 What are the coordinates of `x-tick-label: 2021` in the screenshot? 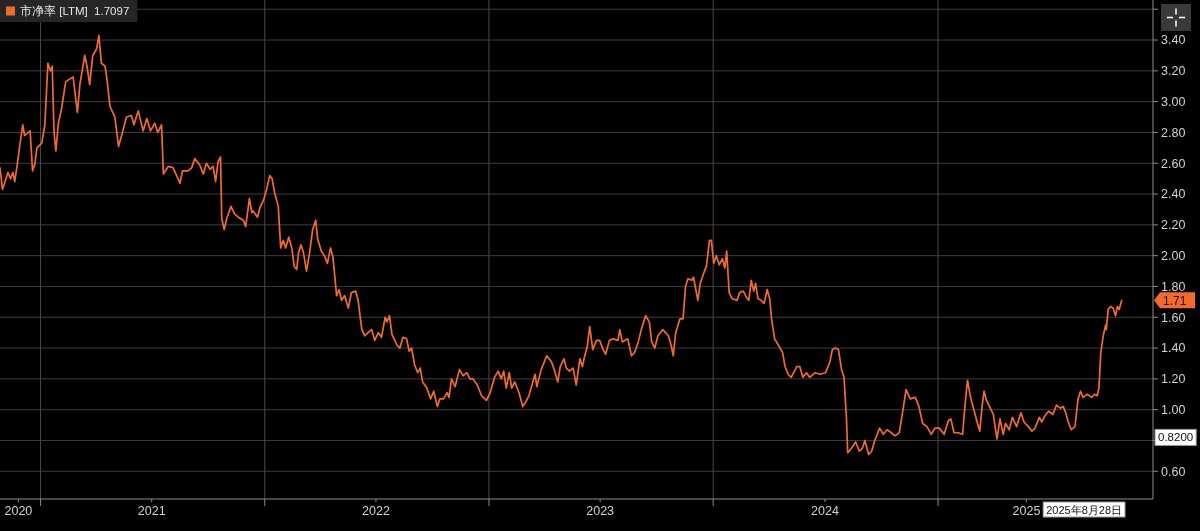 It's located at (151, 511).